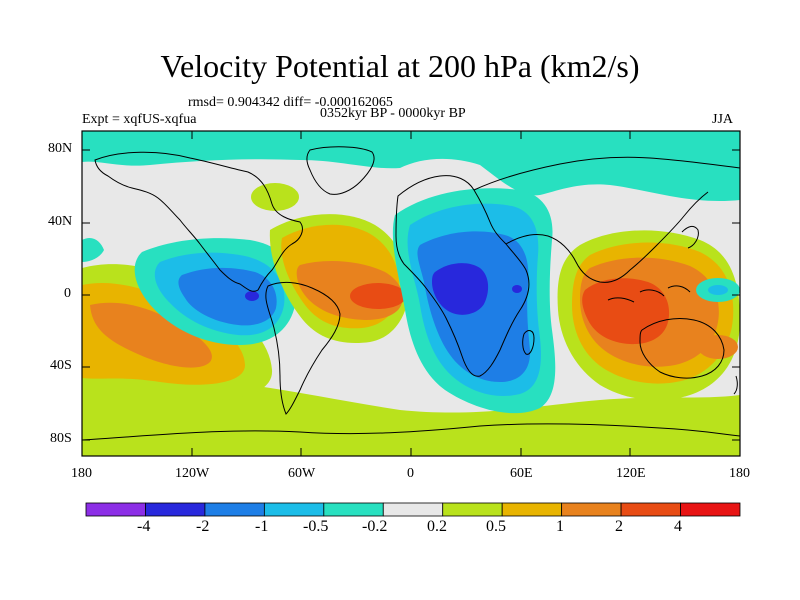  What do you see at coordinates (375, 526) in the screenshot?
I see `colorbar-label-5: -0.2` at bounding box center [375, 526].